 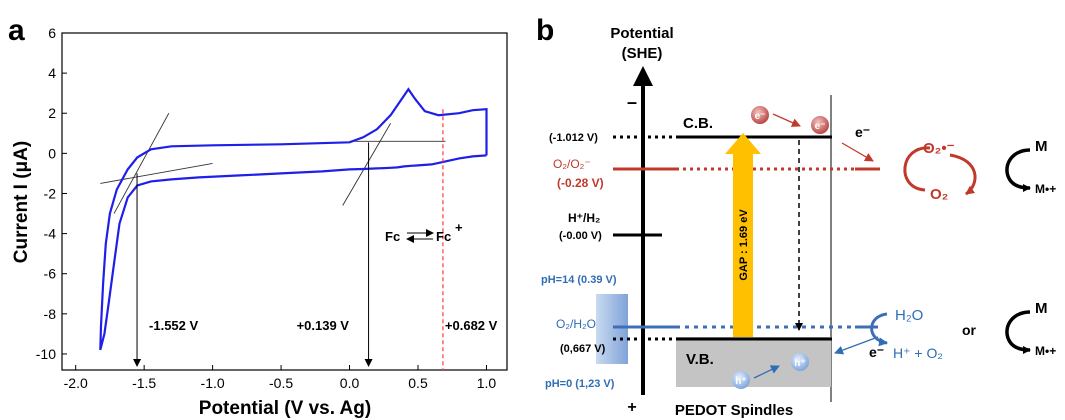 What do you see at coordinates (46, 354) in the screenshot?
I see `y-tick-label: -10` at bounding box center [46, 354].